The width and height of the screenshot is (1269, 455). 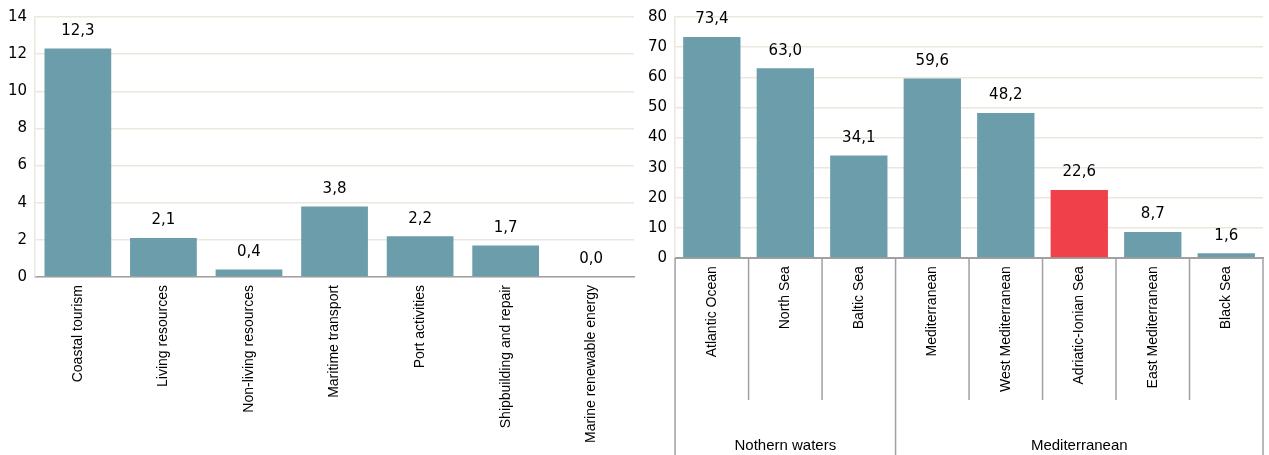 What do you see at coordinates (657, 136) in the screenshot?
I see `y-tick-label: 40` at bounding box center [657, 136].